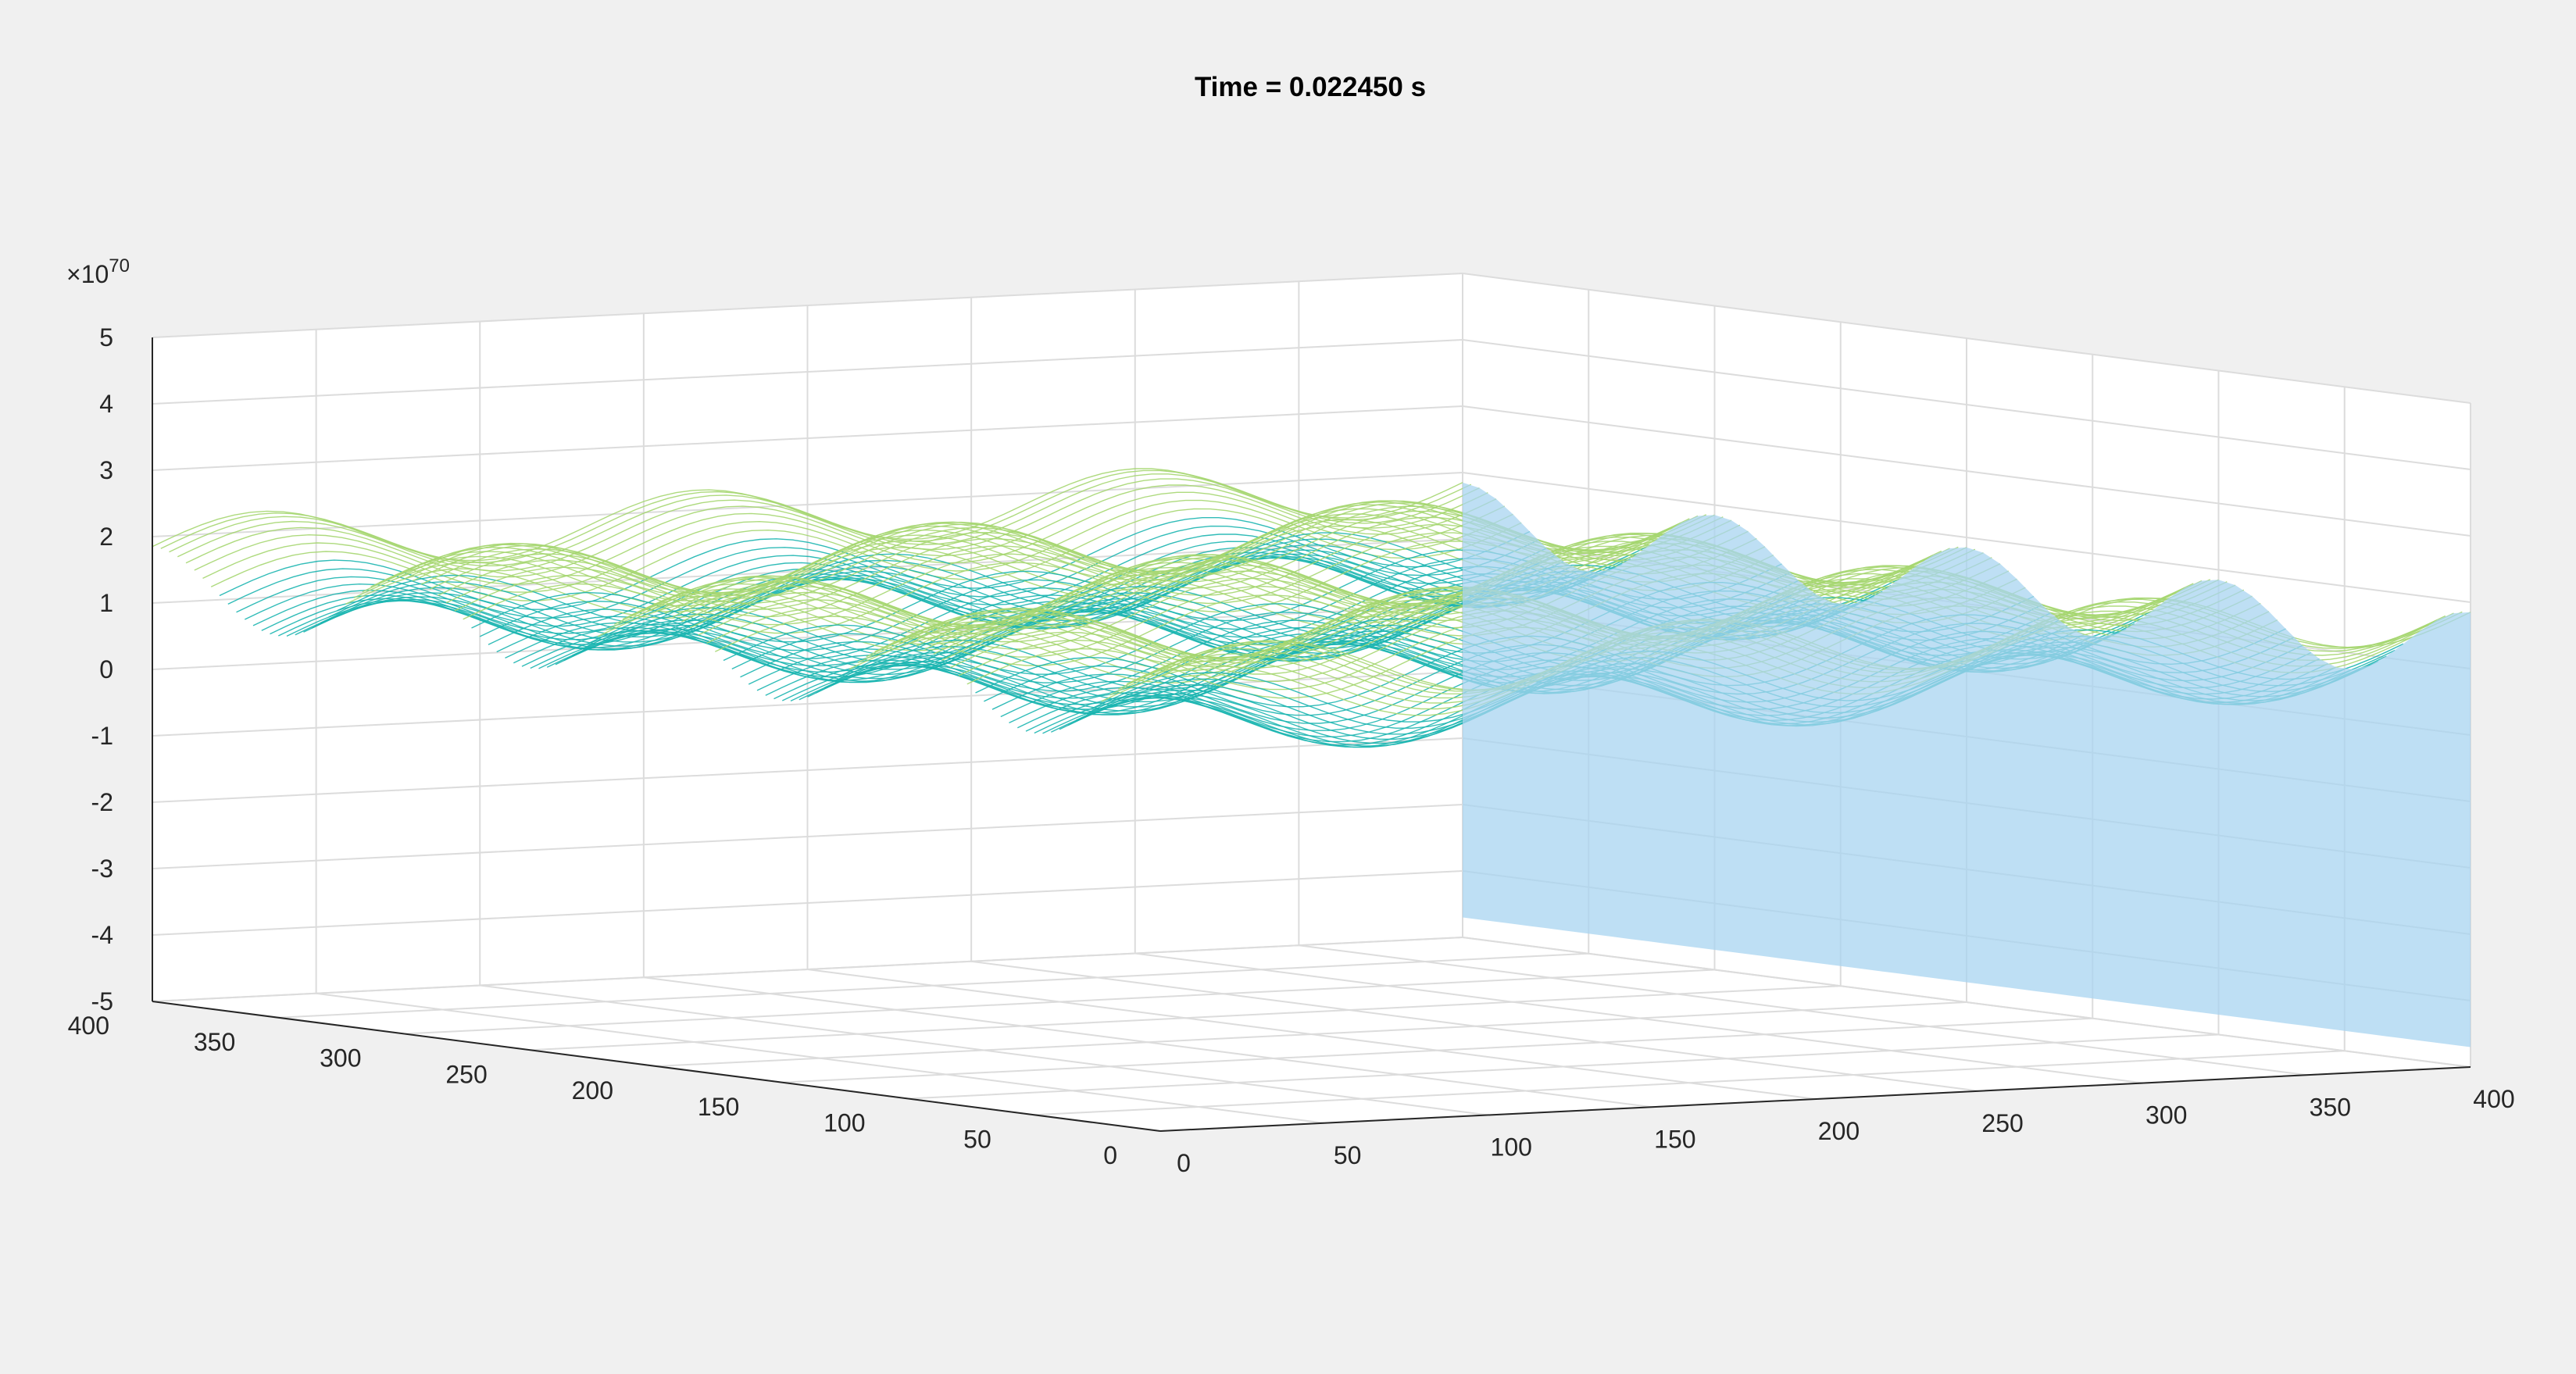  I want to click on x-tick-label: 400, so click(2494, 1099).